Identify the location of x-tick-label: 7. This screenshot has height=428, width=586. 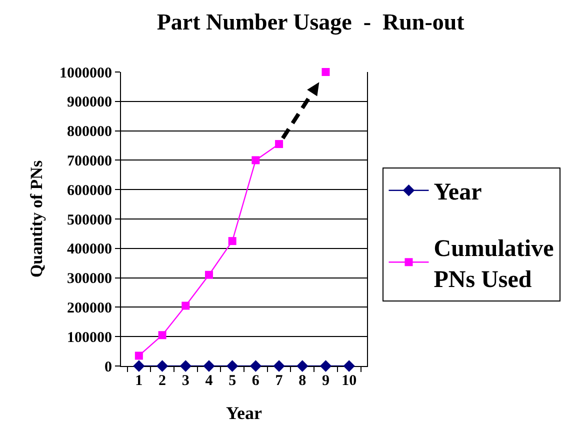
(279, 381).